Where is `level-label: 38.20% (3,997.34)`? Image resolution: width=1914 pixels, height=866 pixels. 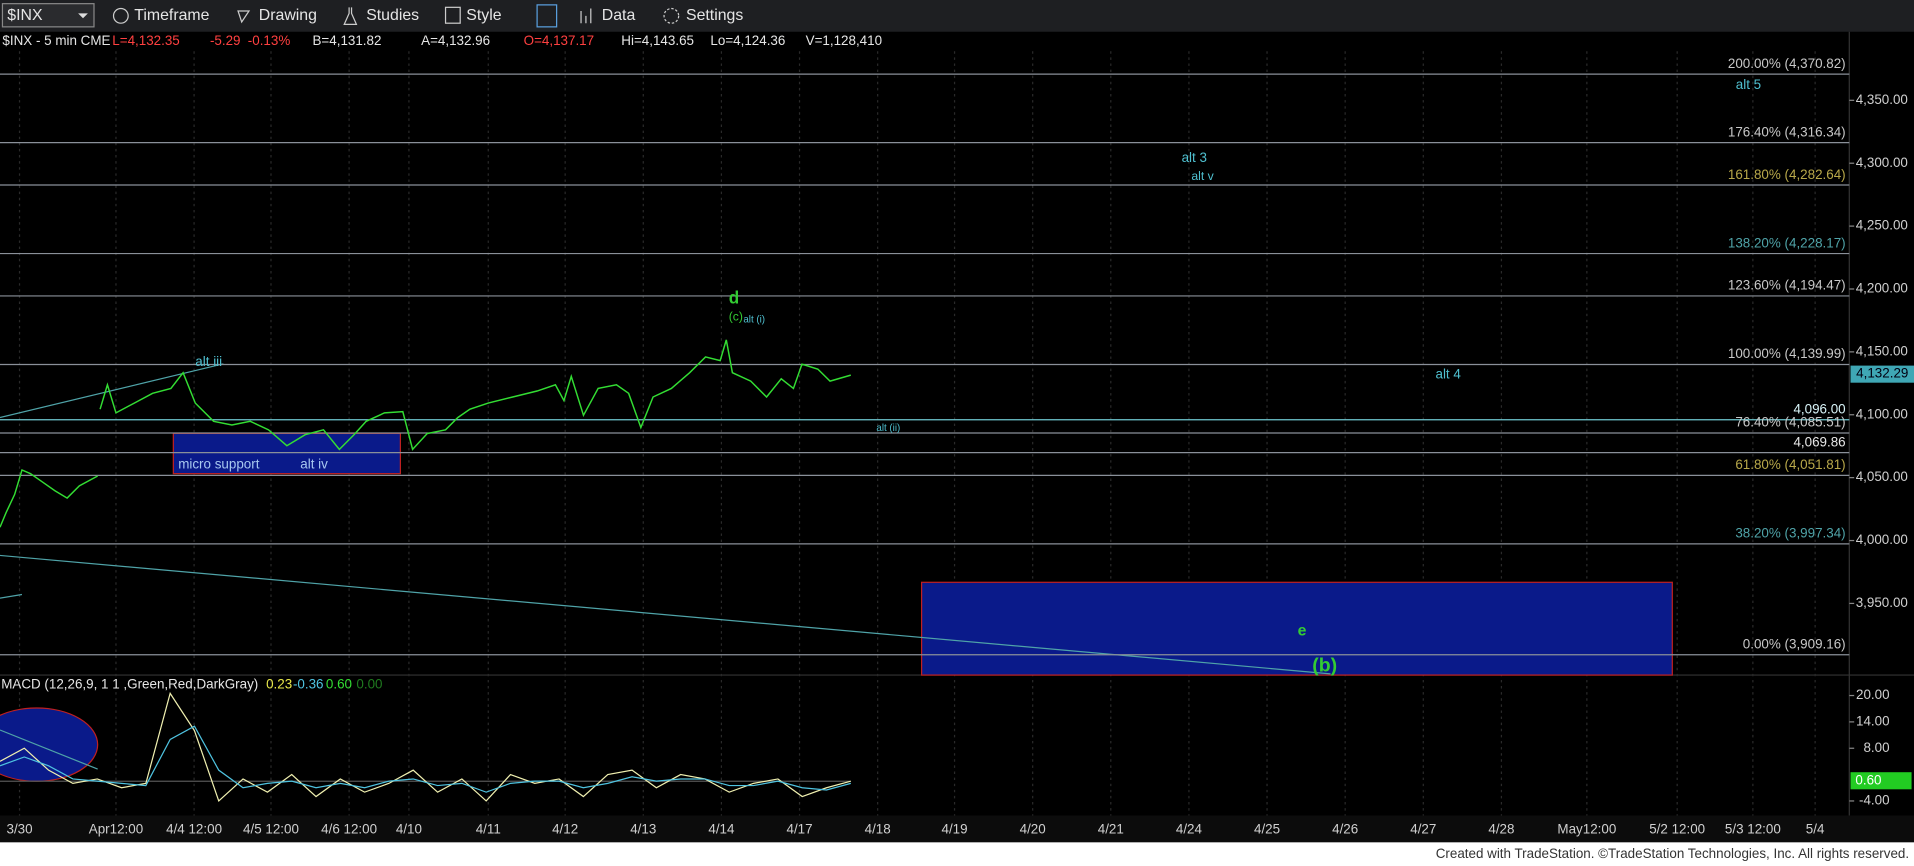
level-label: 38.20% (3,997.34) is located at coordinates (1790, 533).